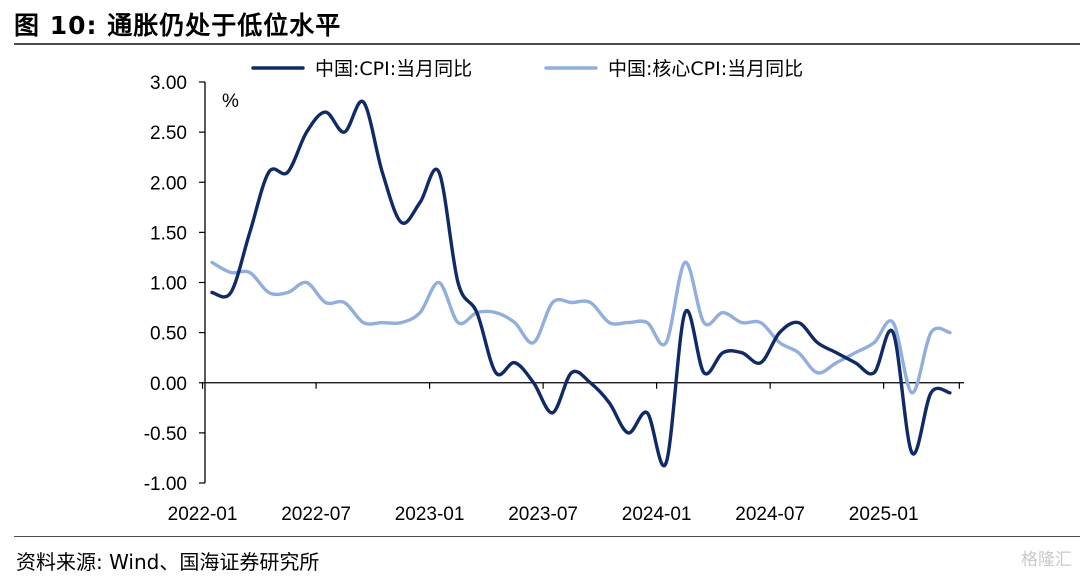  Describe the element at coordinates (657, 514) in the screenshot. I see `x-tick-label: 2024-01` at that location.